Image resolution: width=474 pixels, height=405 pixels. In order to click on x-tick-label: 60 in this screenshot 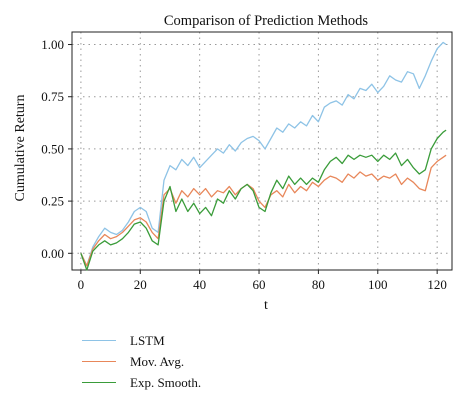, I will do `click(259, 284)`.